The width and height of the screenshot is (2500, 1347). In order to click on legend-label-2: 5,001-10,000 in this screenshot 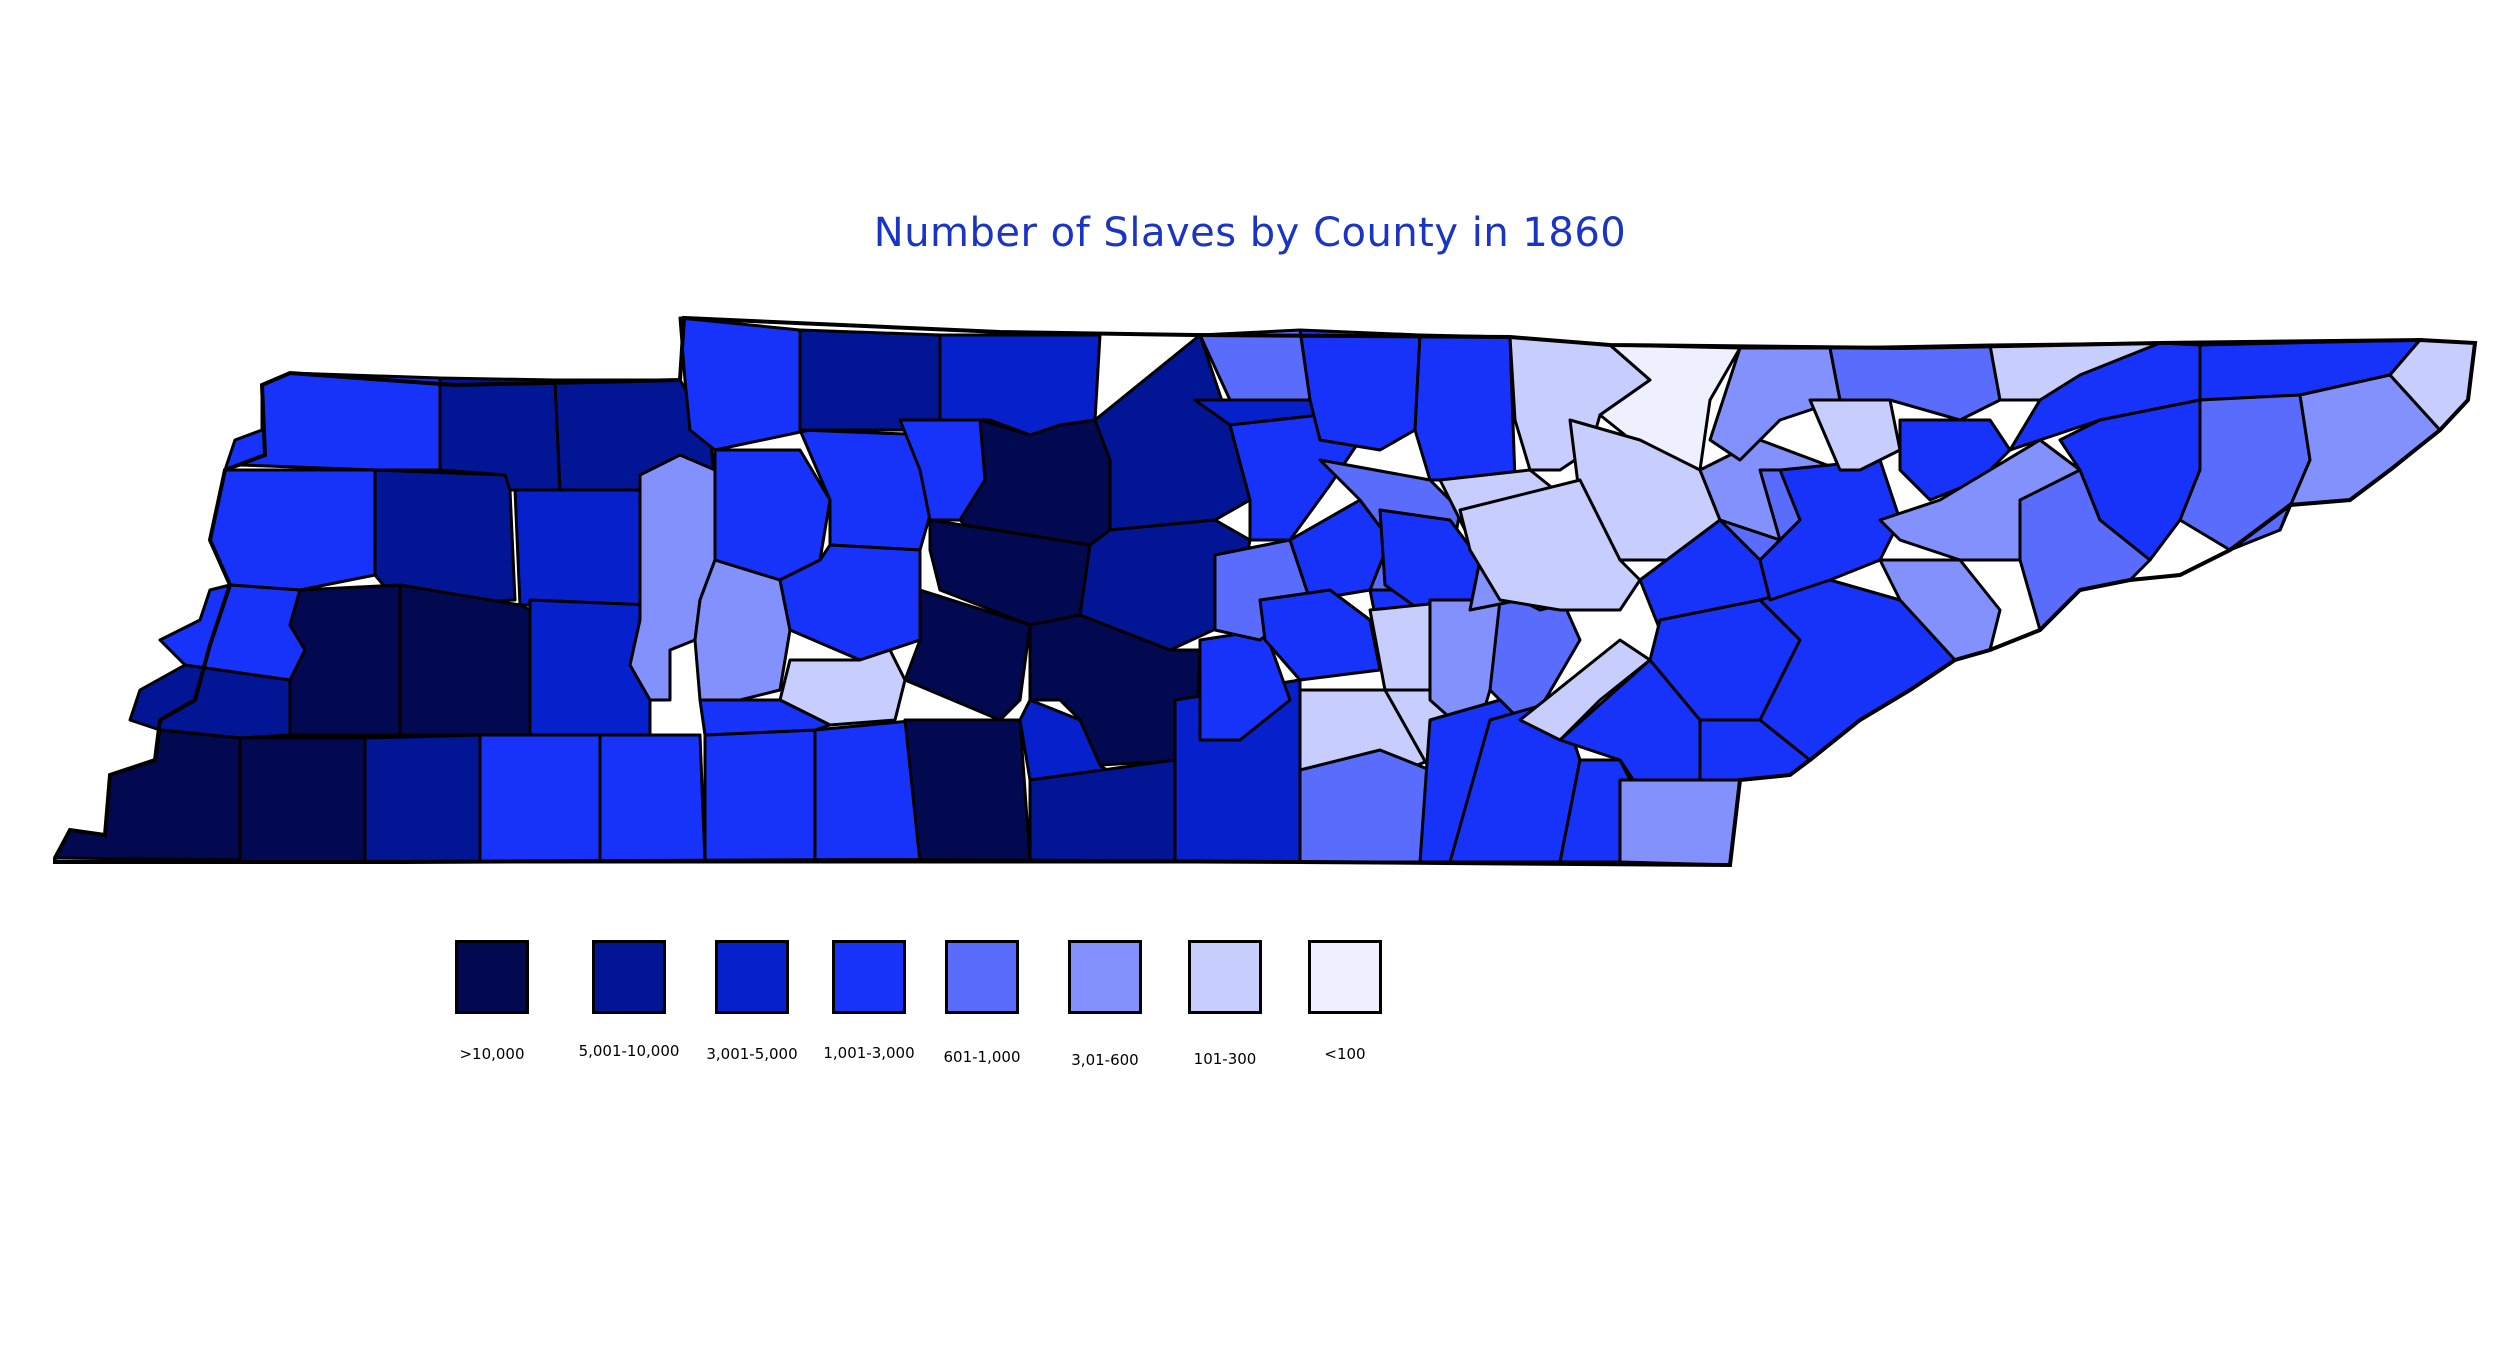, I will do `click(629, 1051)`.